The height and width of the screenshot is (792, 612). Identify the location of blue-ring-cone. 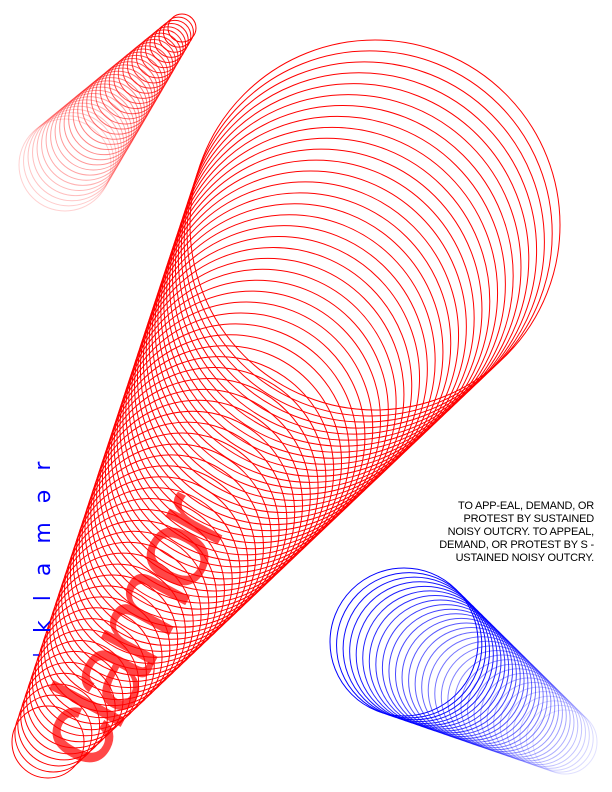
(463, 671).